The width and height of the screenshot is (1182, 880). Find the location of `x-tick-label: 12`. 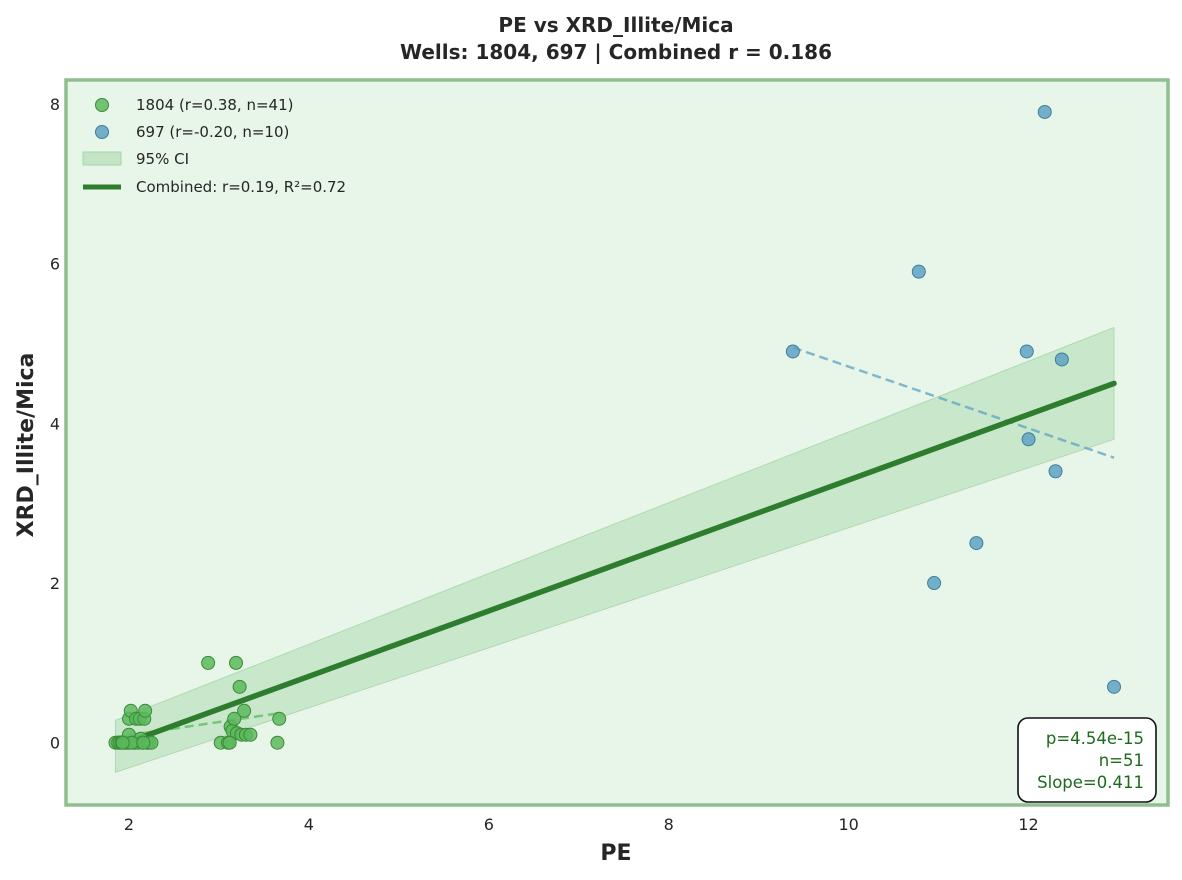

x-tick-label: 12 is located at coordinates (1028, 824).